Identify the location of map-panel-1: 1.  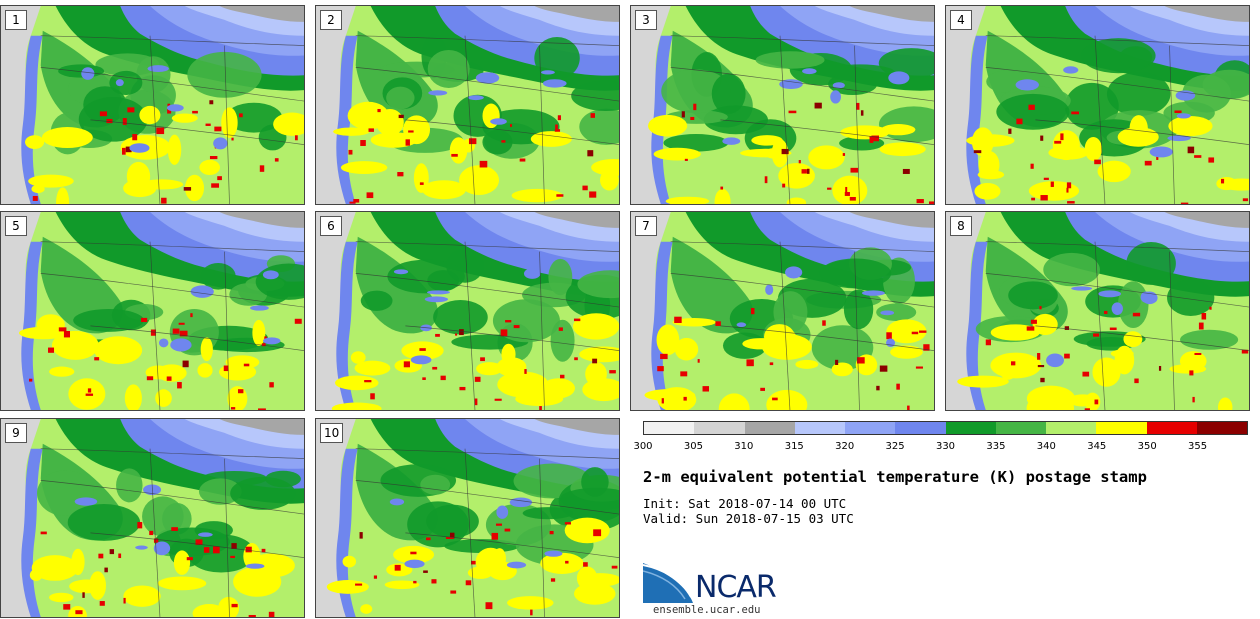
(152, 105).